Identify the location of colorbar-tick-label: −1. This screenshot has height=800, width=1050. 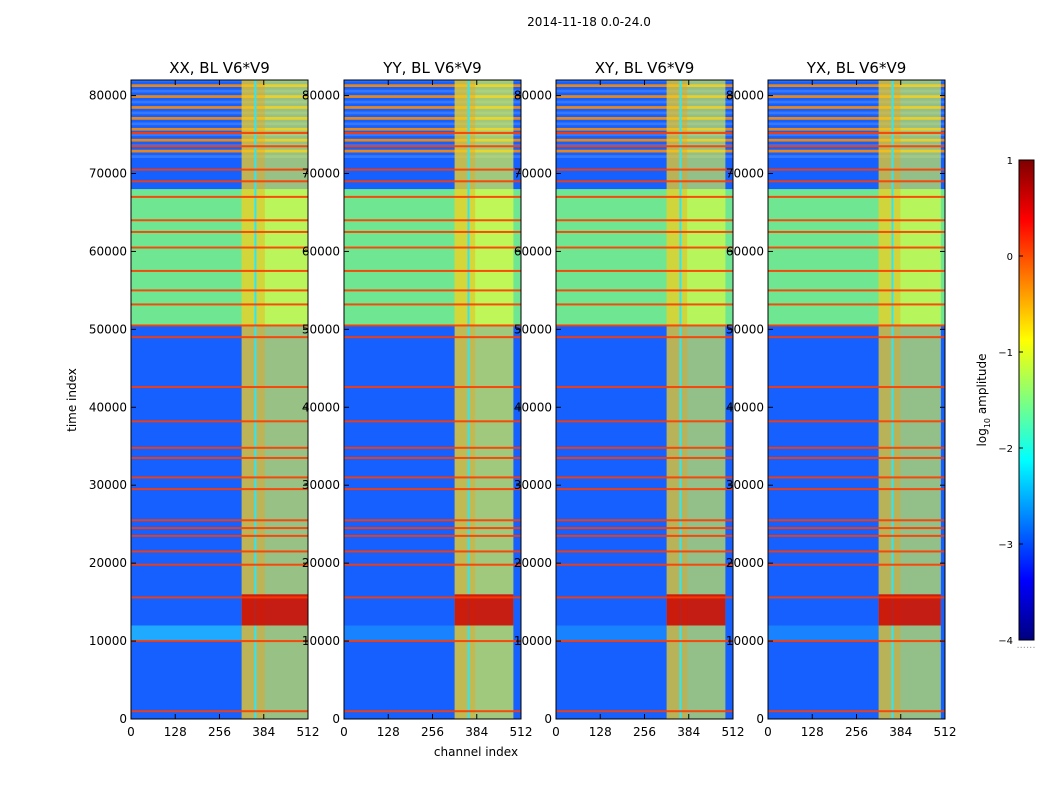
(1005, 353).